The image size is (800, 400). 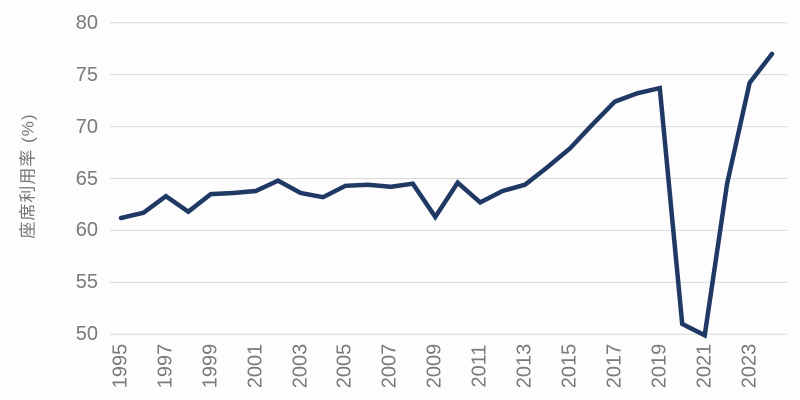 I want to click on y-tick-label: 70, so click(x=86, y=126).